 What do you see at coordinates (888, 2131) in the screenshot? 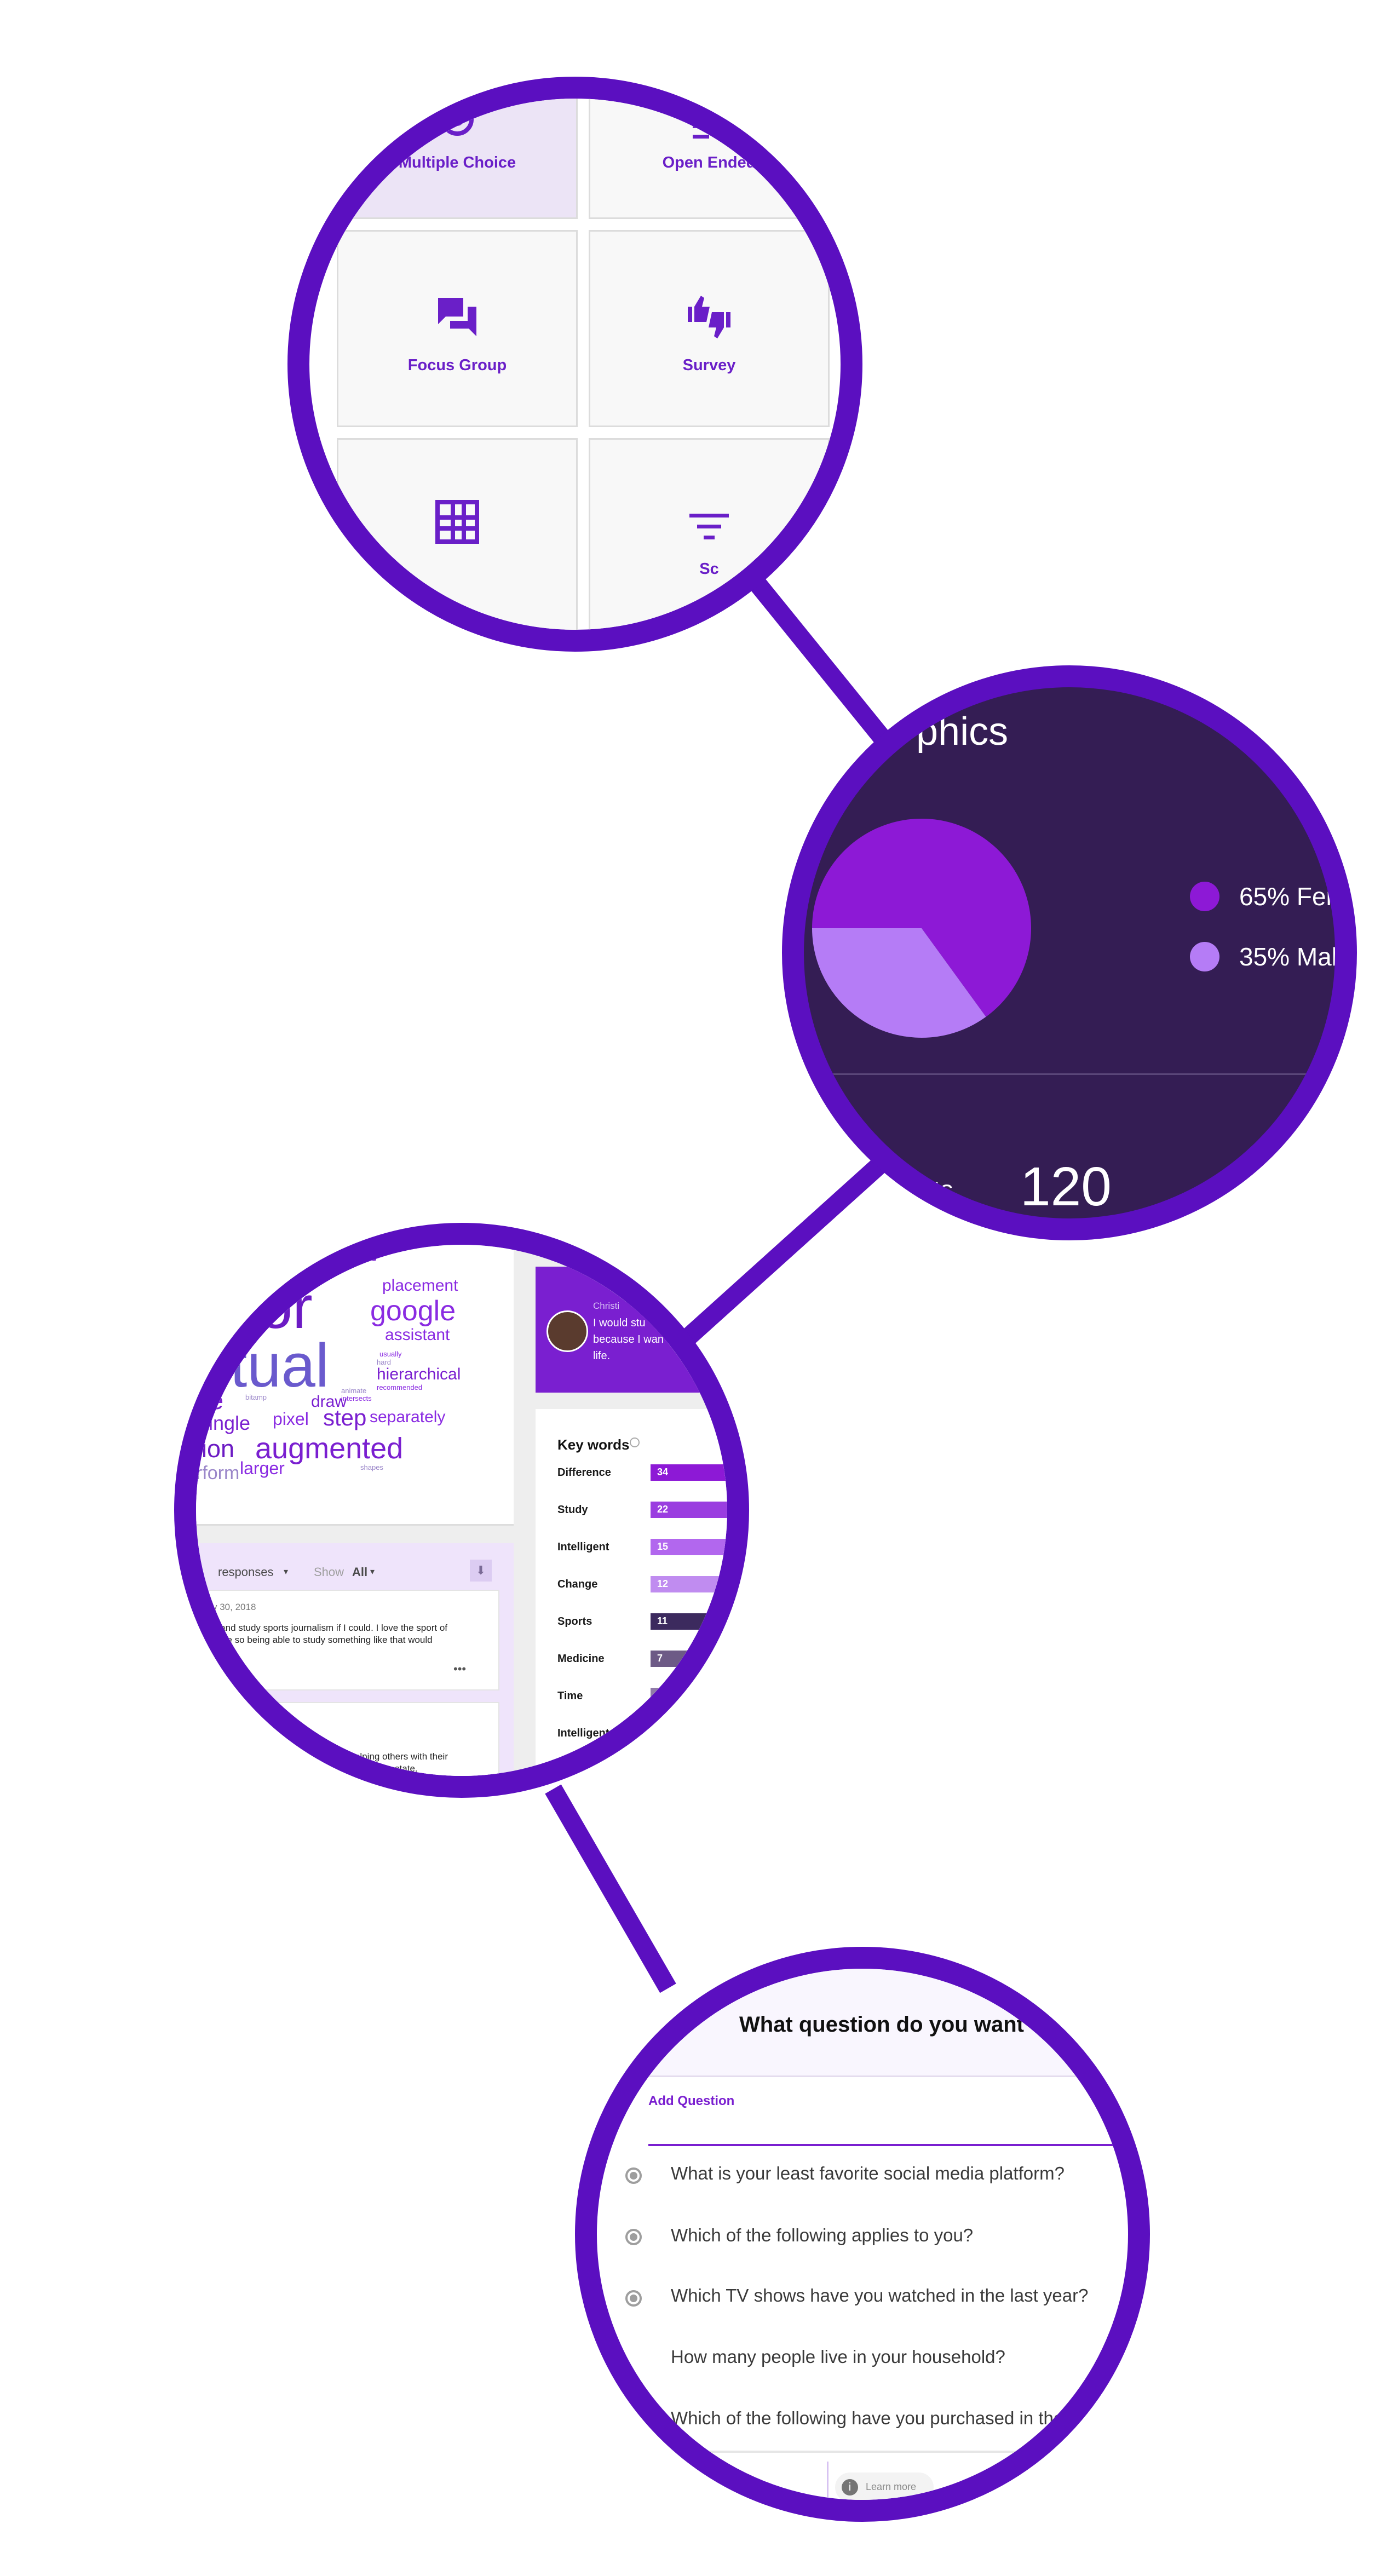
I see `add-question-input` at bounding box center [888, 2131].